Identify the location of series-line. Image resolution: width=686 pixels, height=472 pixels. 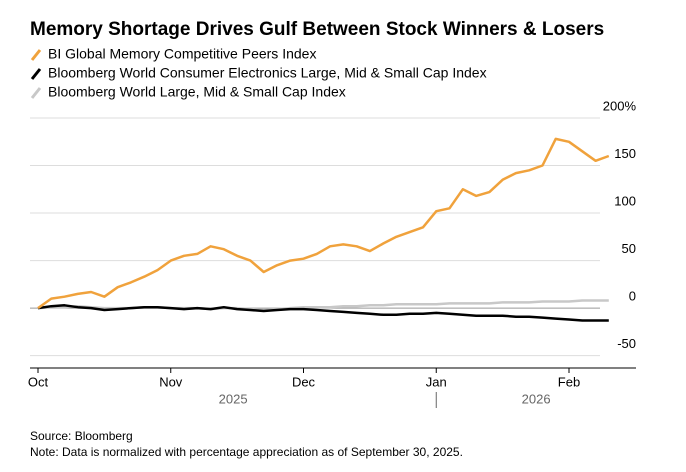
(323, 313).